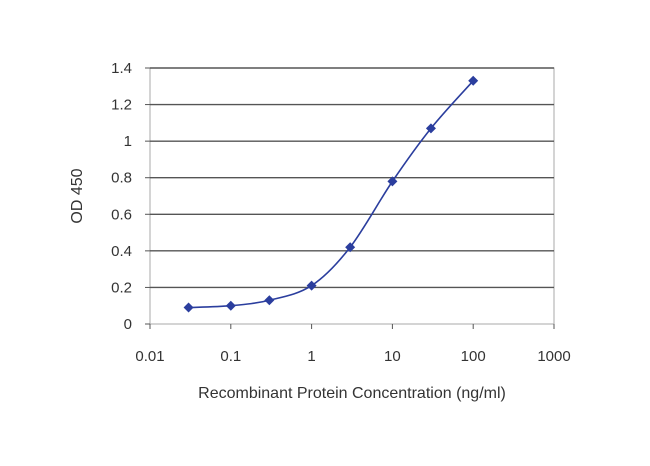 The image size is (650, 466). What do you see at coordinates (473, 356) in the screenshot?
I see `x-tick-label: 100` at bounding box center [473, 356].